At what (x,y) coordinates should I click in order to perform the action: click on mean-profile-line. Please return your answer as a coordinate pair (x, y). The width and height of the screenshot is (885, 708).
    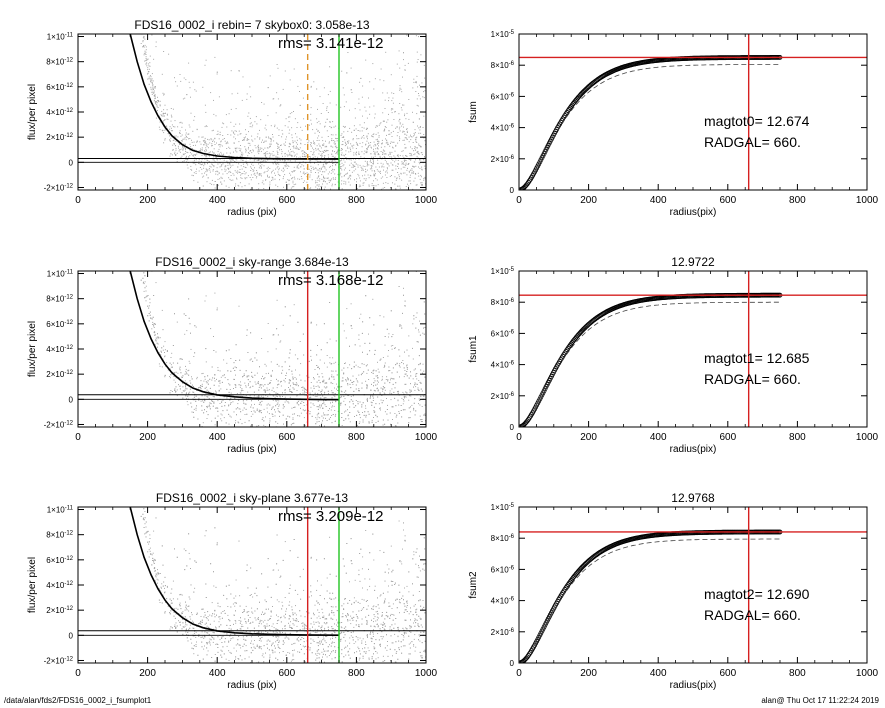
    Looking at the image, I should click on (234, 97).